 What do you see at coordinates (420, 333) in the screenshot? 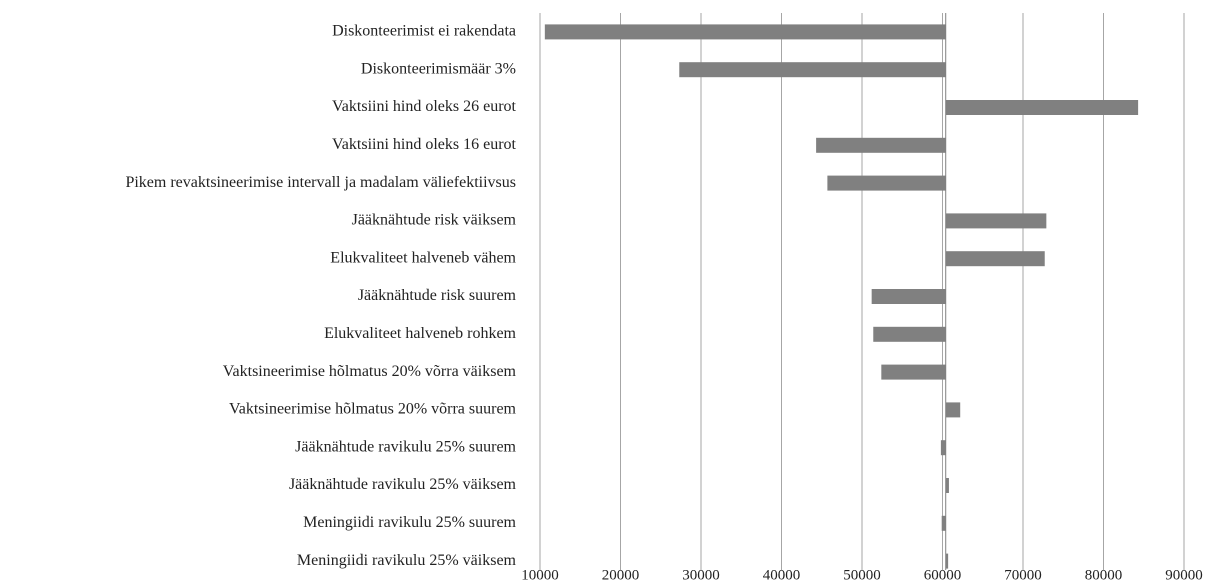
I see `y-tick-label: Elukvaliteet halveneb rohkem` at bounding box center [420, 333].